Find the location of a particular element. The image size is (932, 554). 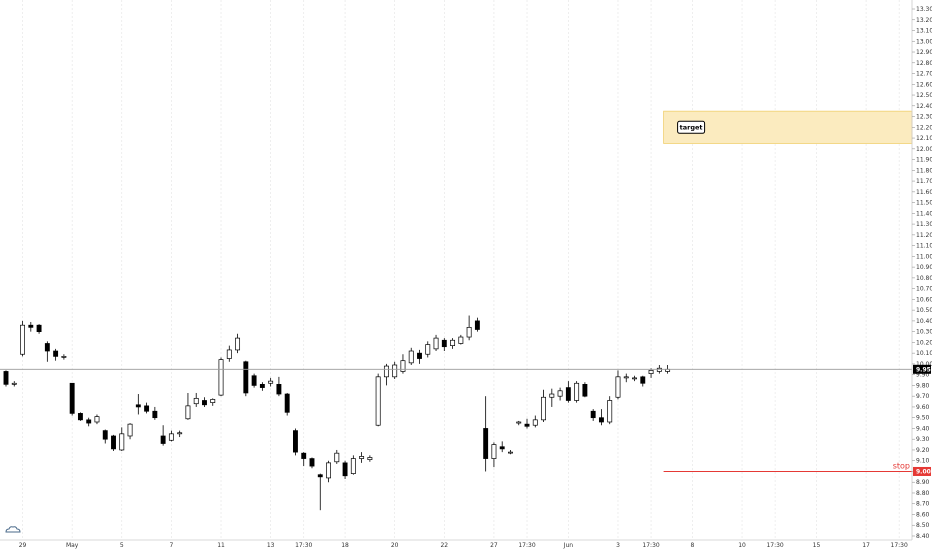

time-tick-label: Jun is located at coordinates (568, 545).